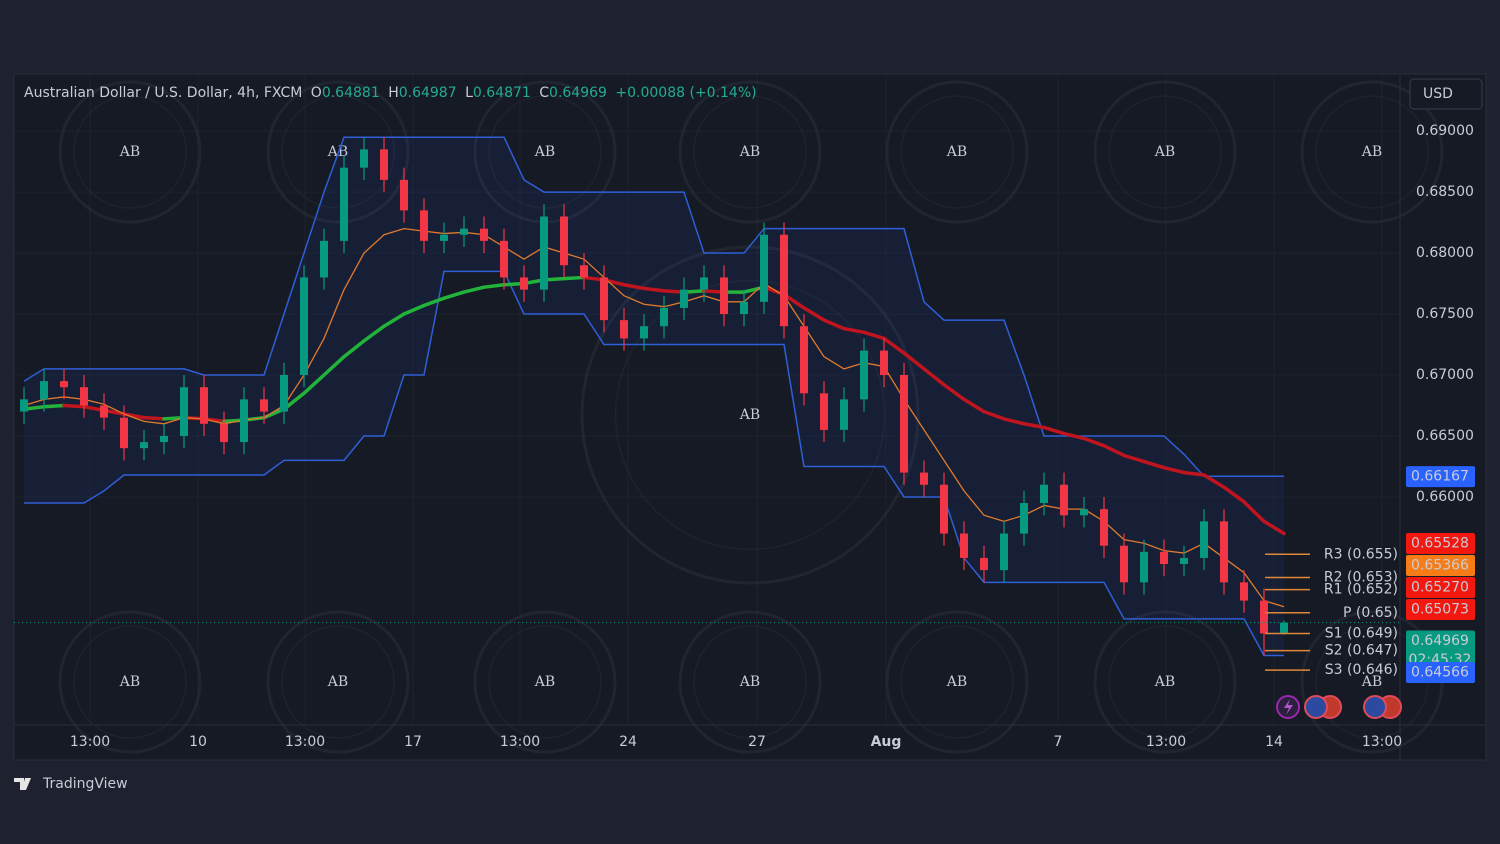 This screenshot has height=844, width=1500. I want to click on change: +0.00088 (+0.14%), so click(685, 93).